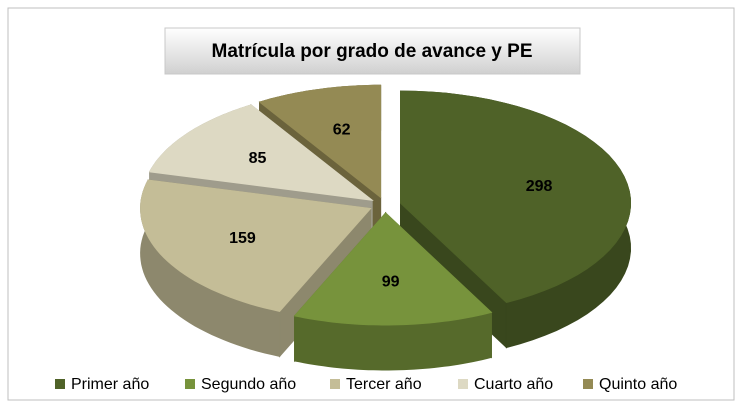 The height and width of the screenshot is (411, 740). What do you see at coordinates (242, 238) in the screenshot?
I see `data-label: 159` at bounding box center [242, 238].